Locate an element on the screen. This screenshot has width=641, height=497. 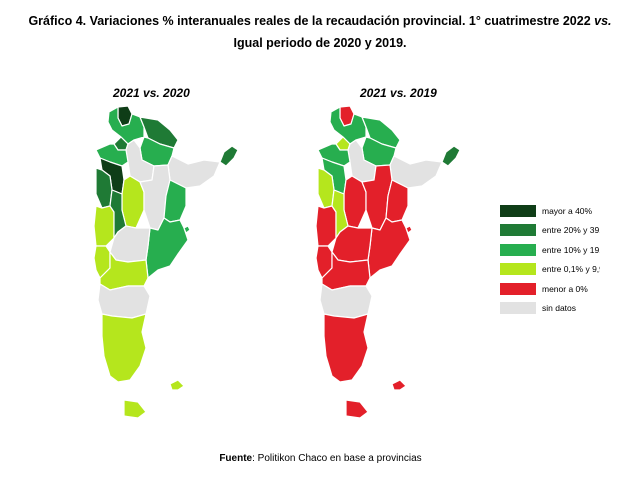
legend-label: sin datos is located at coordinates (559, 308).